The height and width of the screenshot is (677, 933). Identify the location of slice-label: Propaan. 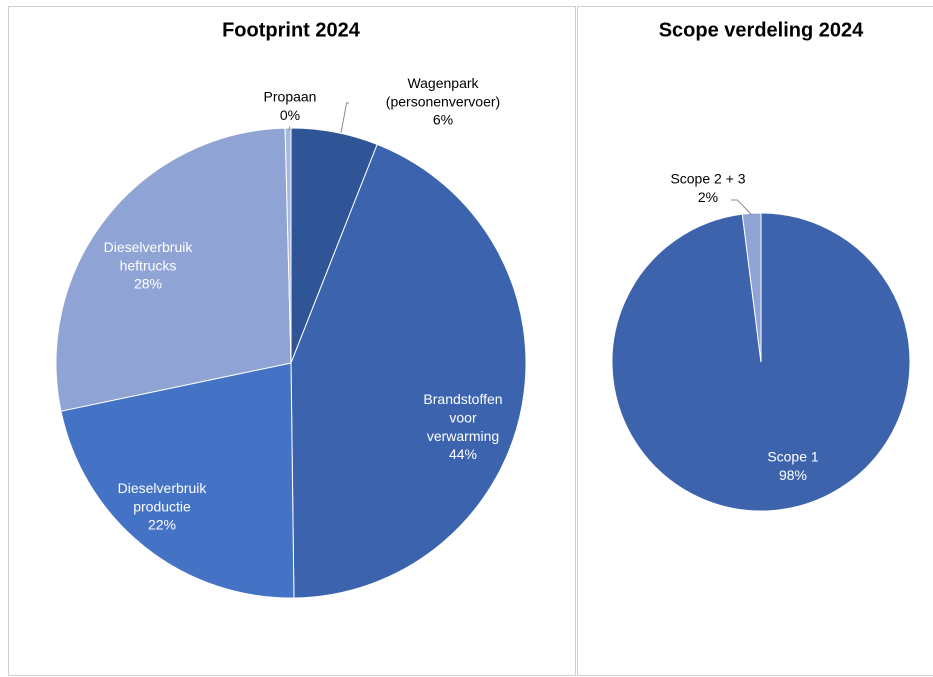
(290, 97).